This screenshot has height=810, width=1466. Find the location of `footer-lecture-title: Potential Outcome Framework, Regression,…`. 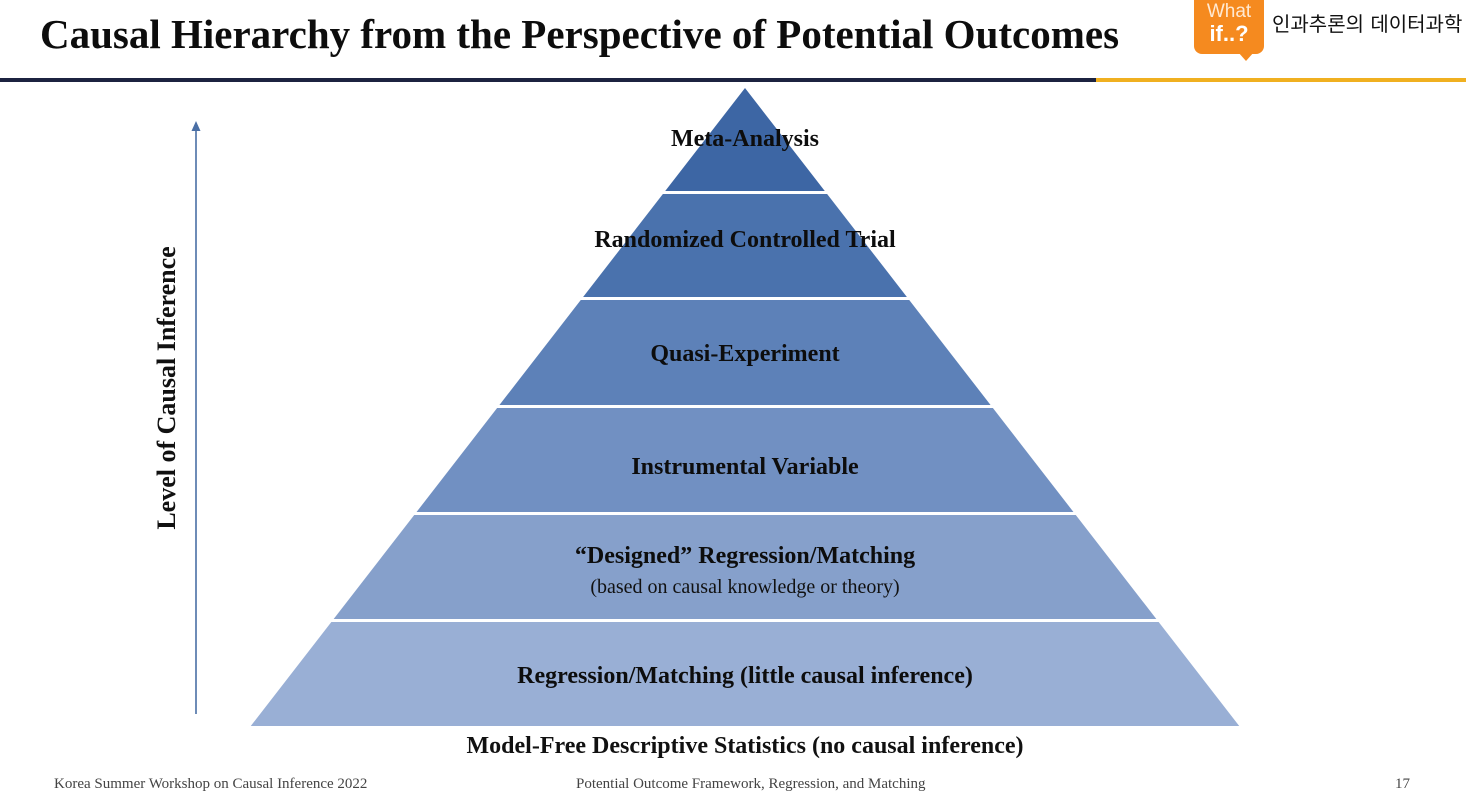

footer-lecture-title: Potential Outcome Framework, Regression,… is located at coordinates (751, 784).